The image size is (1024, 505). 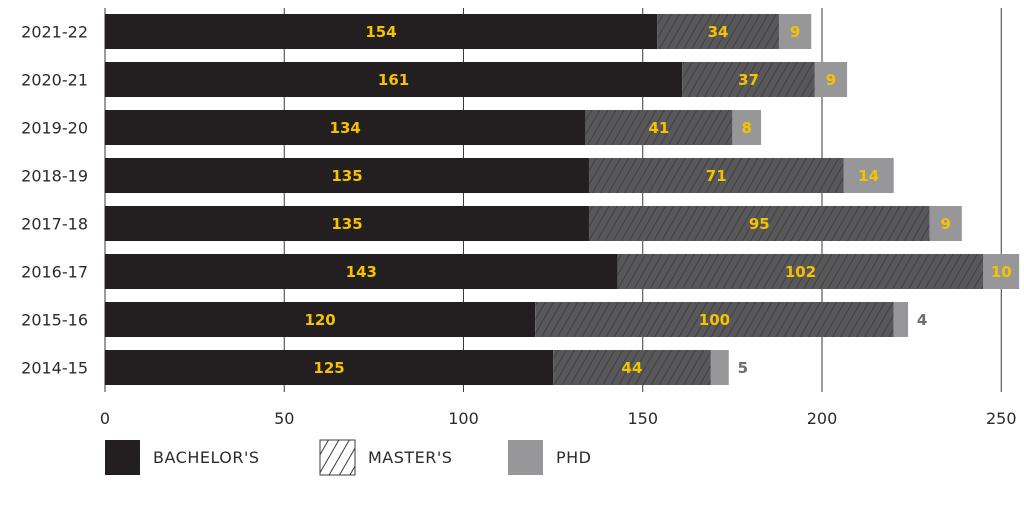 I want to click on legend-swatch-bachelors, so click(x=122, y=457).